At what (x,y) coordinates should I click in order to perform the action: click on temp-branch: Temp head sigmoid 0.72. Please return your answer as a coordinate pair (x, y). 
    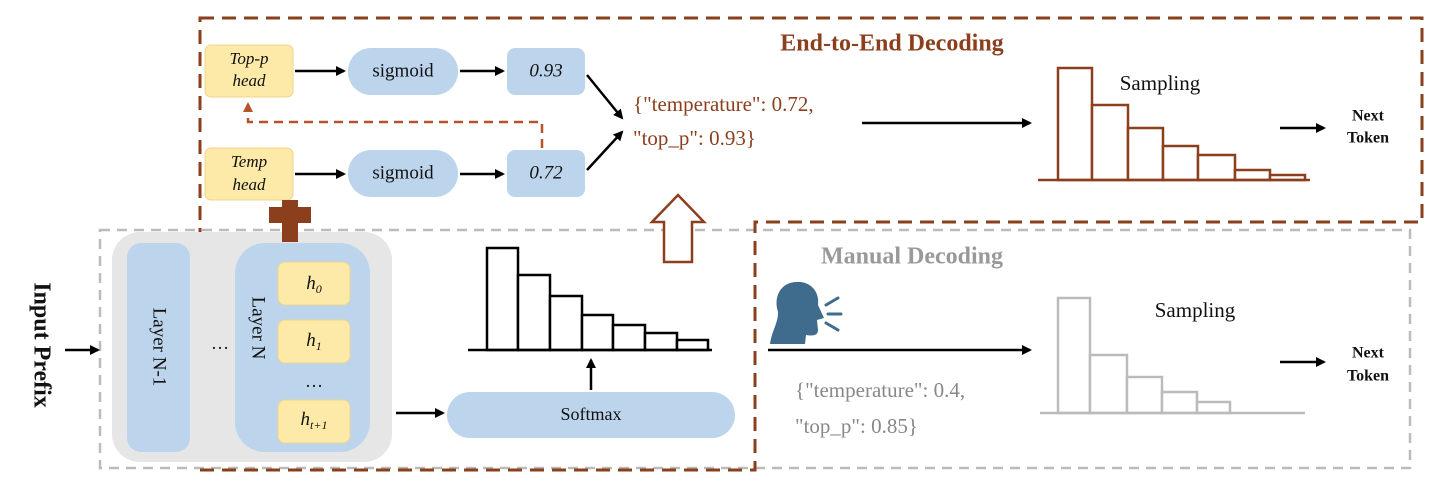
    Looking at the image, I should click on (394, 174).